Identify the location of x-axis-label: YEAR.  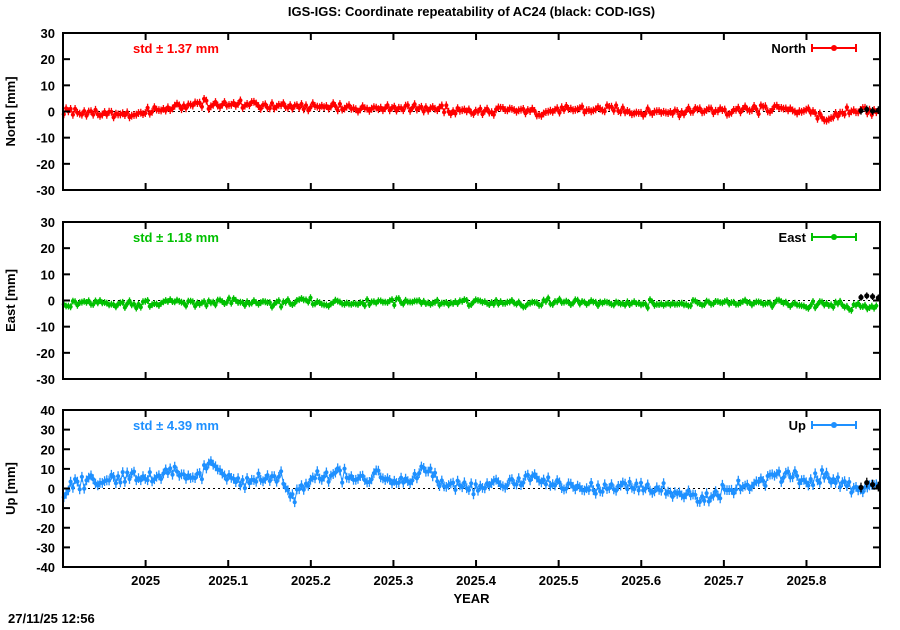
(471, 598).